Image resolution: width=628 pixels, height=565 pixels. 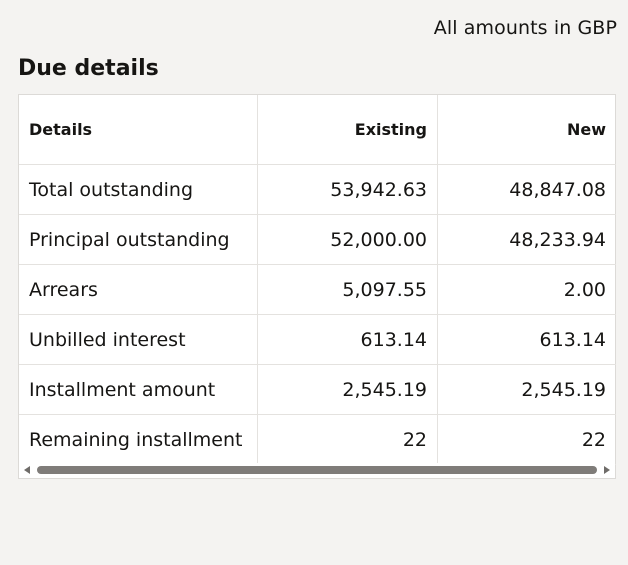 I want to click on currency-note: All amounts in GBP, so click(x=525, y=28).